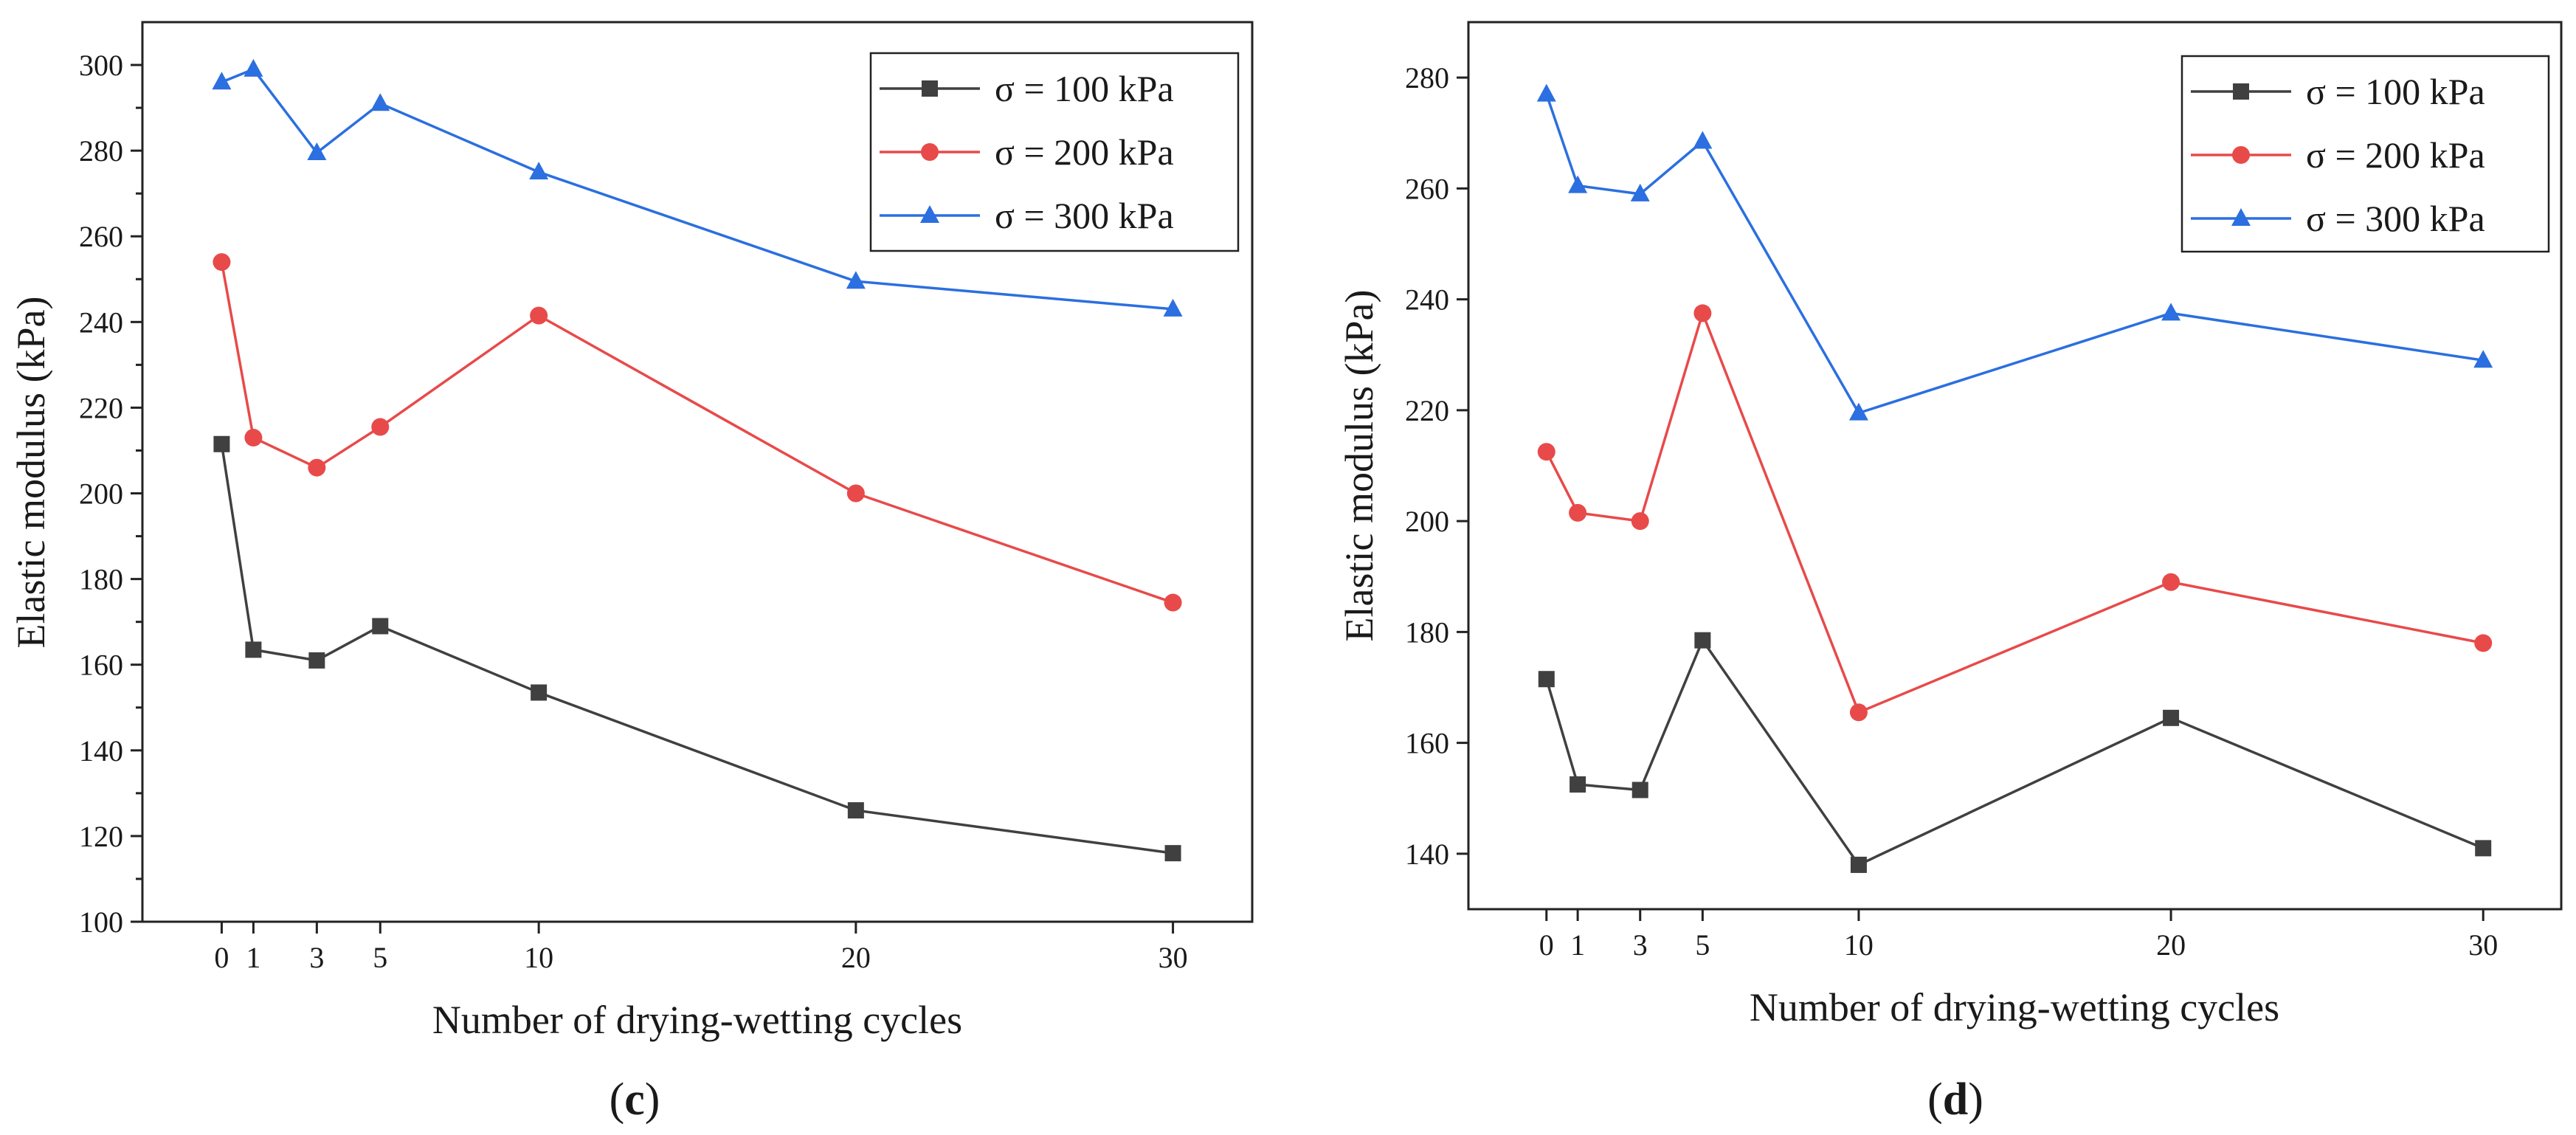 This screenshot has height=1135, width=2576. I want to click on y-tick-label: 100, so click(101, 922).